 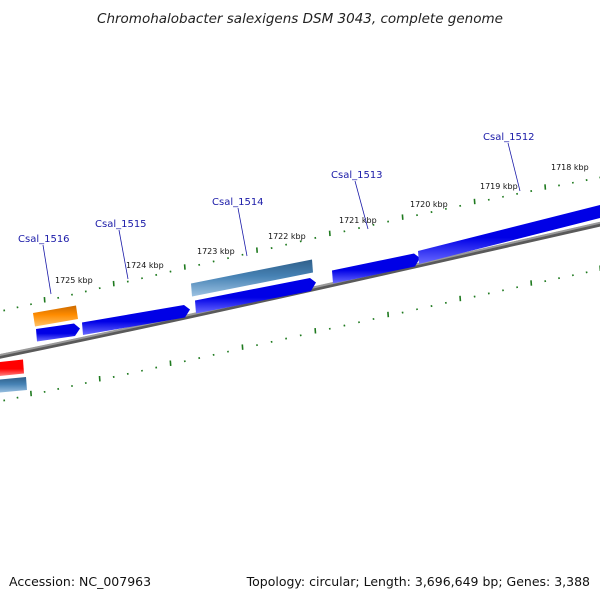 What do you see at coordinates (216, 251) in the screenshot?
I see `kbp-label: 1723 kbp` at bounding box center [216, 251].